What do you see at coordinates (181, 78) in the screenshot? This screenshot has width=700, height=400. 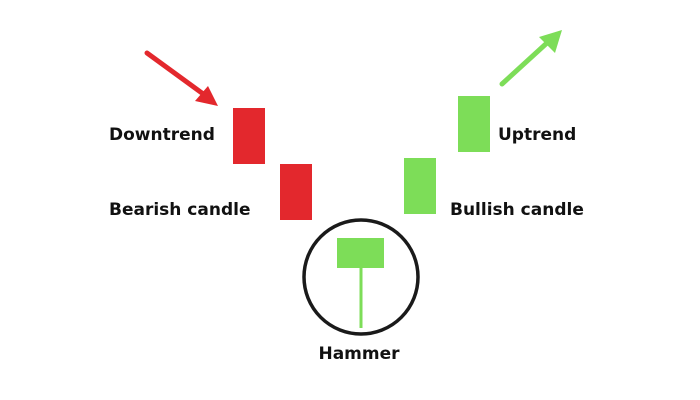 I see `downtrend-arrow-icon` at bounding box center [181, 78].